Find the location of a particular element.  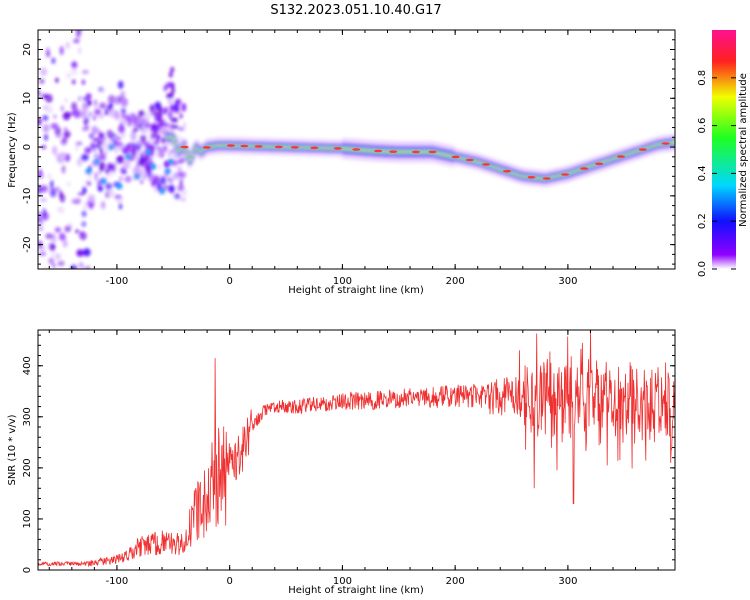

colorbar-tick-label: 0.4 is located at coordinates (702, 173).